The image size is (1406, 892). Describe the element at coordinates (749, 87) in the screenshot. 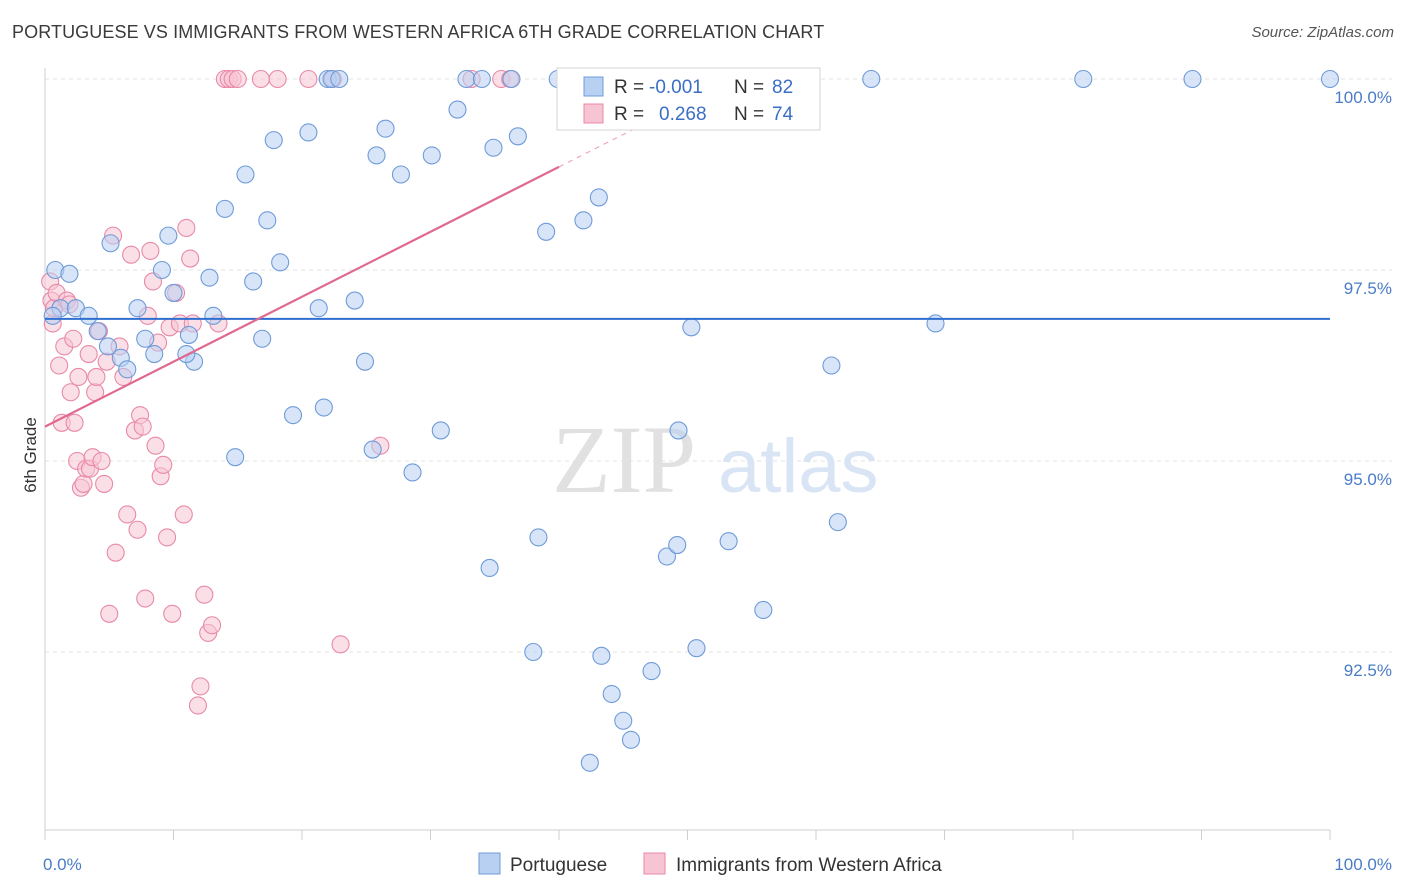

I see `legend-n-label-1: N =` at that location.